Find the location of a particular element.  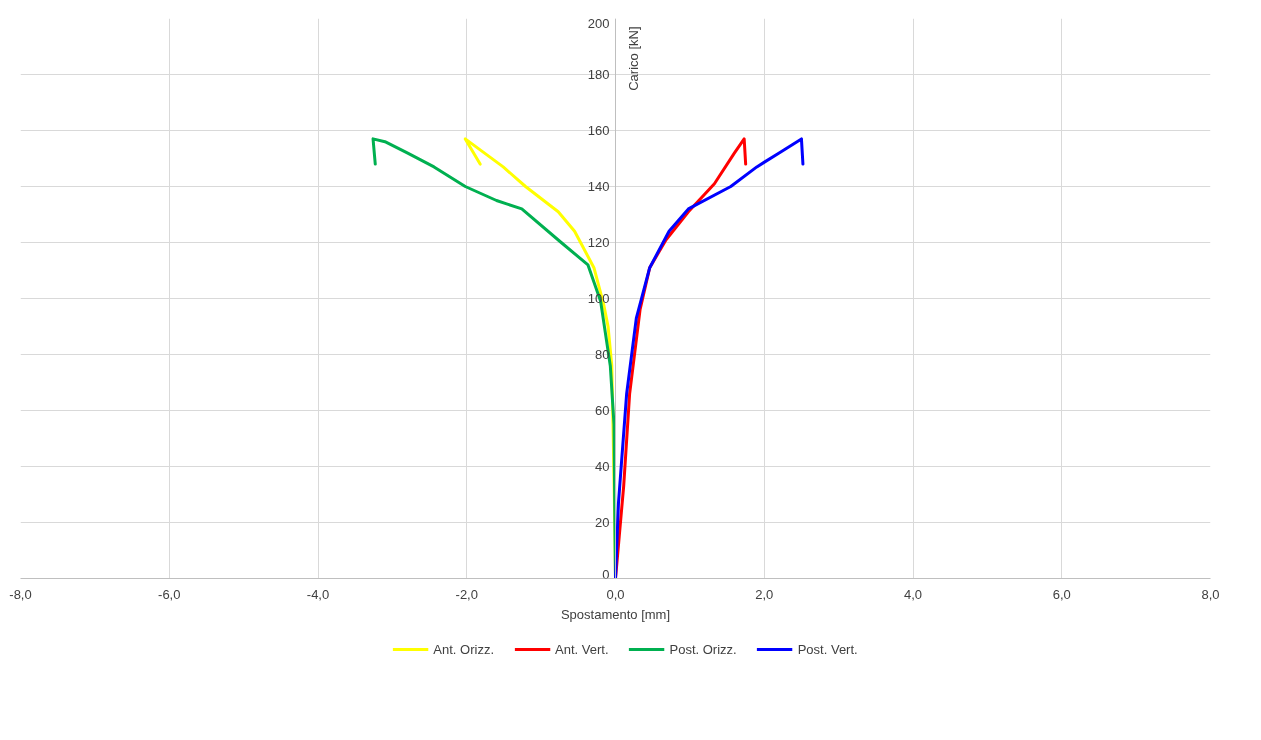

x-tick-label: 6,0 is located at coordinates (1061, 594).